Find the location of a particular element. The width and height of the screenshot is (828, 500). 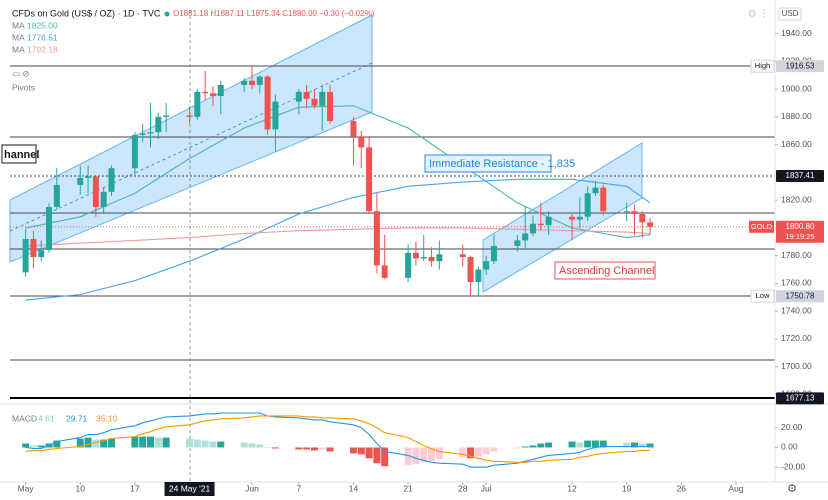

y-tick-label: 1720.00 is located at coordinates (796, 338).